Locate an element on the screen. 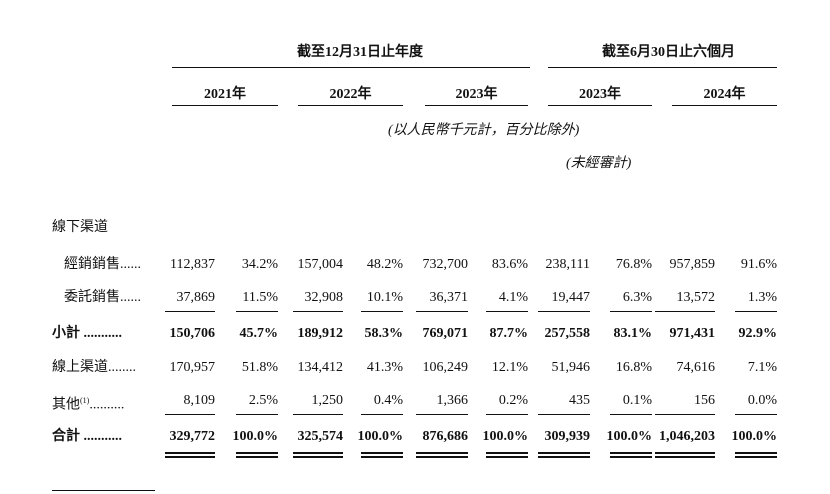 The height and width of the screenshot is (494, 830). cell: 1,046,203 is located at coordinates (687, 436).